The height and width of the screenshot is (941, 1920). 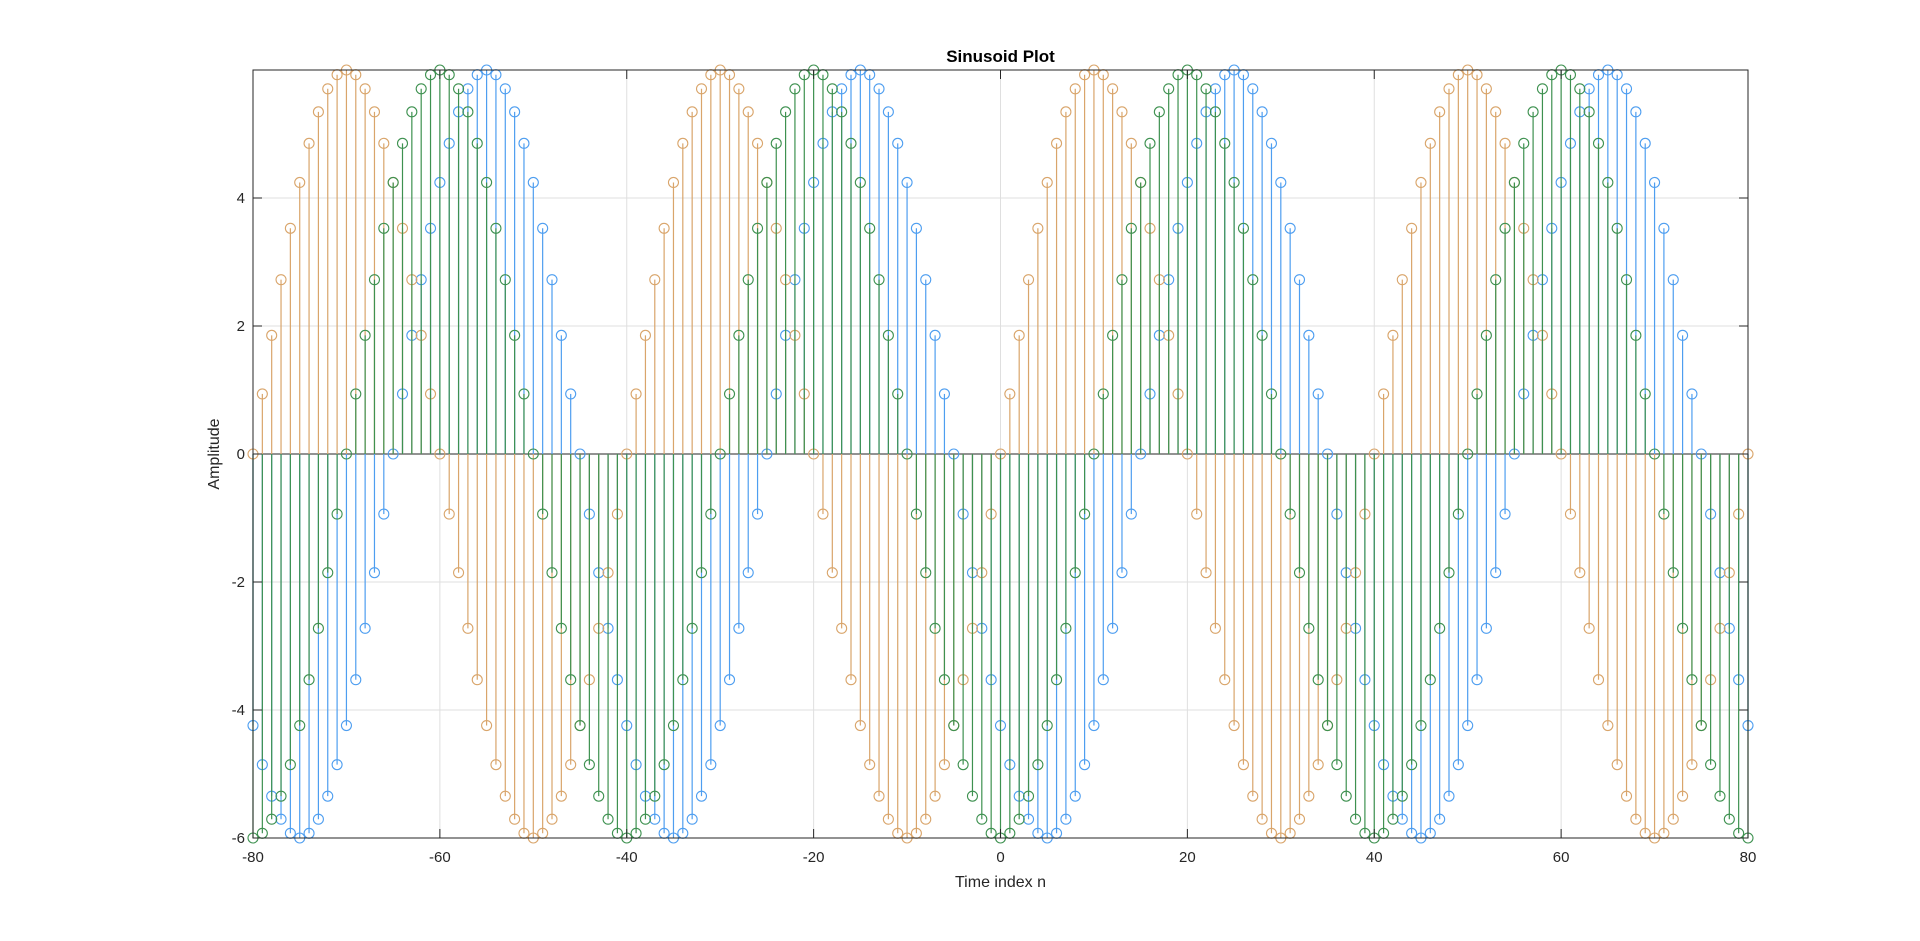 What do you see at coordinates (241, 198) in the screenshot?
I see `y-tick-label: 4` at bounding box center [241, 198].